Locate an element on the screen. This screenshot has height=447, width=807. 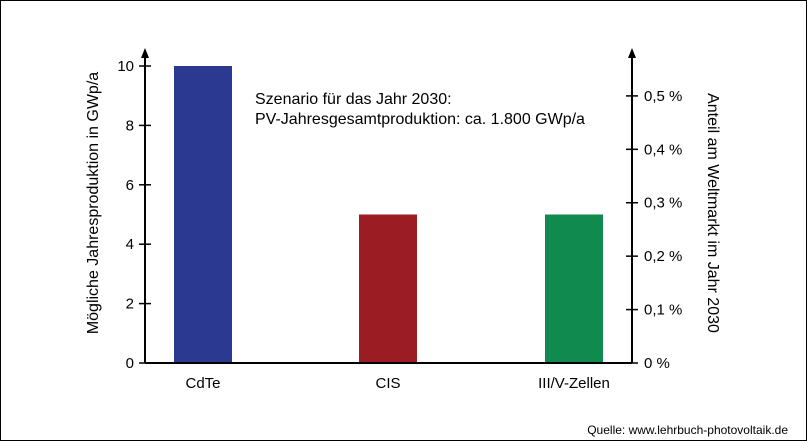
bar-iii-v-zellen is located at coordinates (574, 288).